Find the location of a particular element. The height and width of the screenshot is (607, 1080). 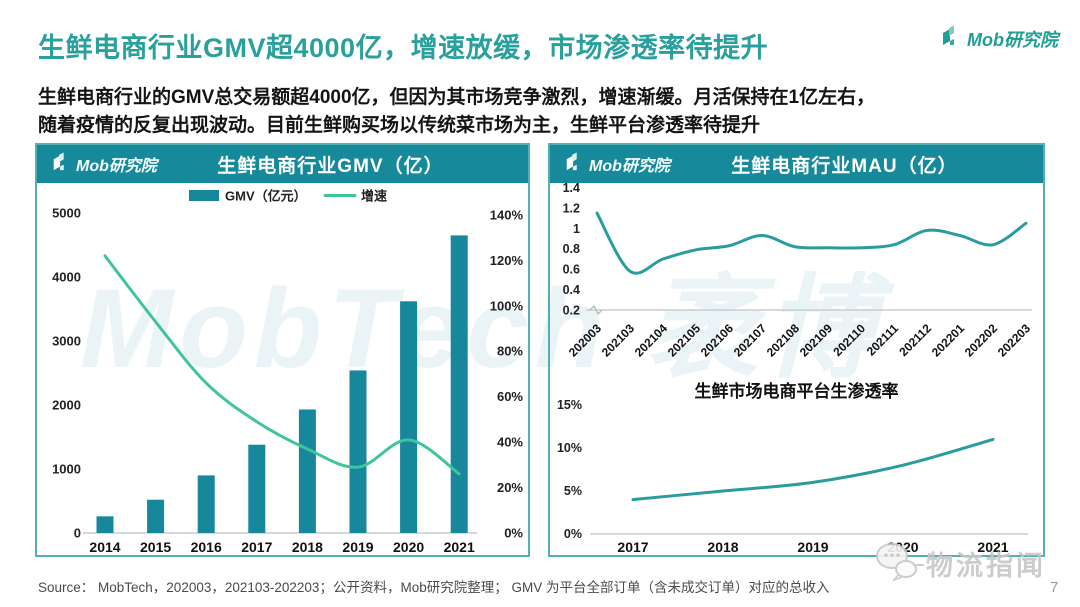

y-axis-tick-left: 0 is located at coordinates (77, 533).